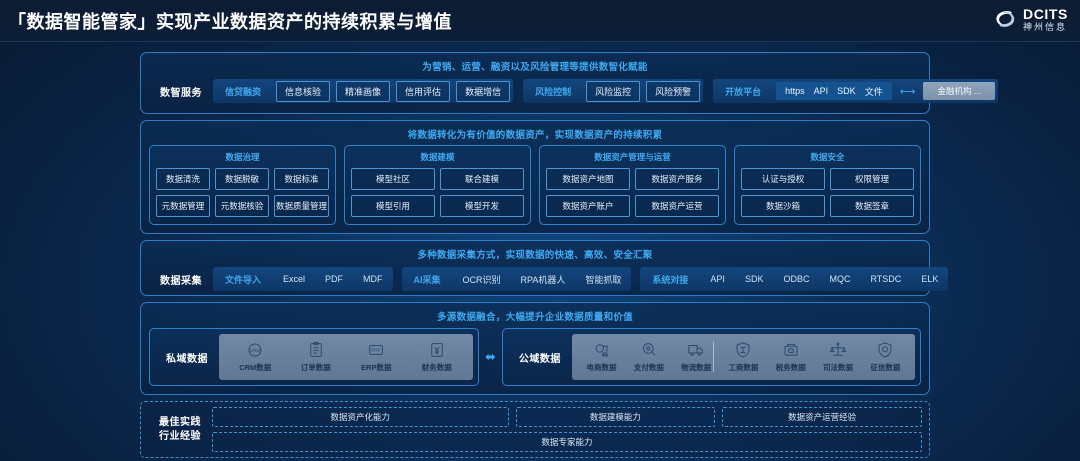 The image size is (1080, 461). I want to click on format-pdf: PDF, so click(334, 279).